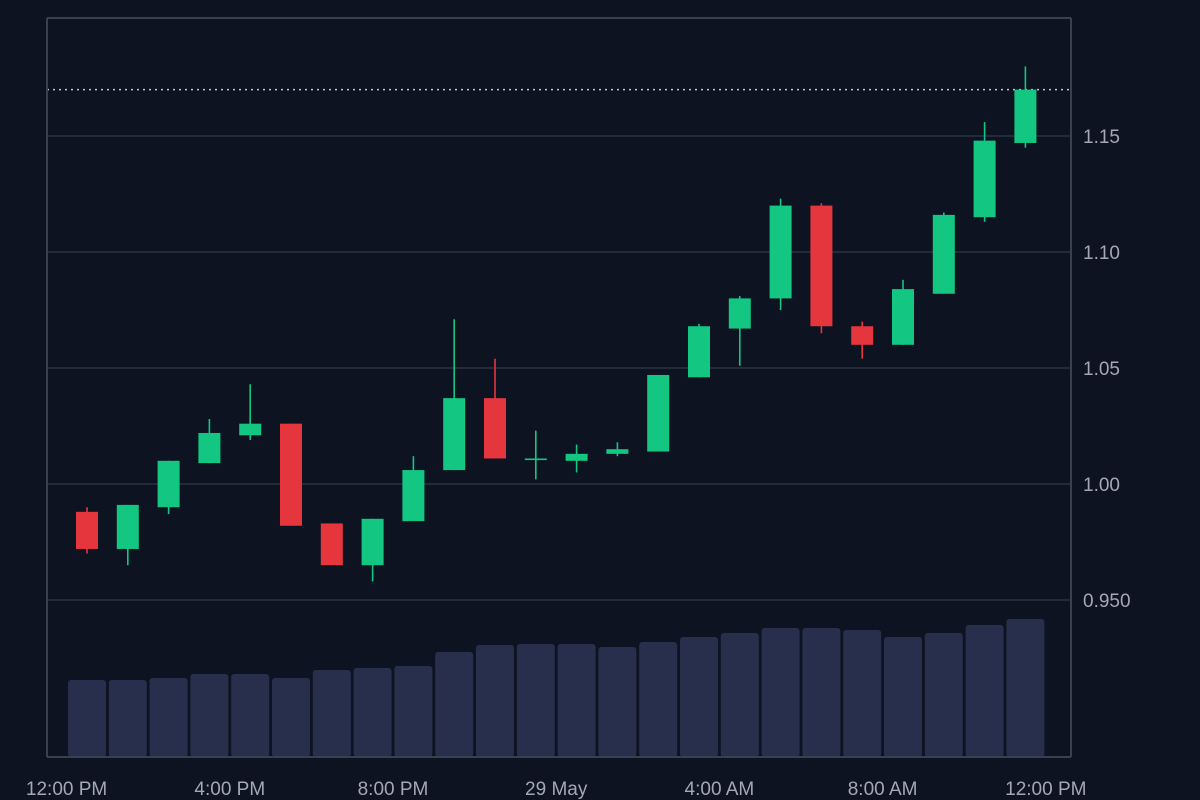  What do you see at coordinates (393, 789) in the screenshot?
I see `x-tick-label: 8:00 PM` at bounding box center [393, 789].